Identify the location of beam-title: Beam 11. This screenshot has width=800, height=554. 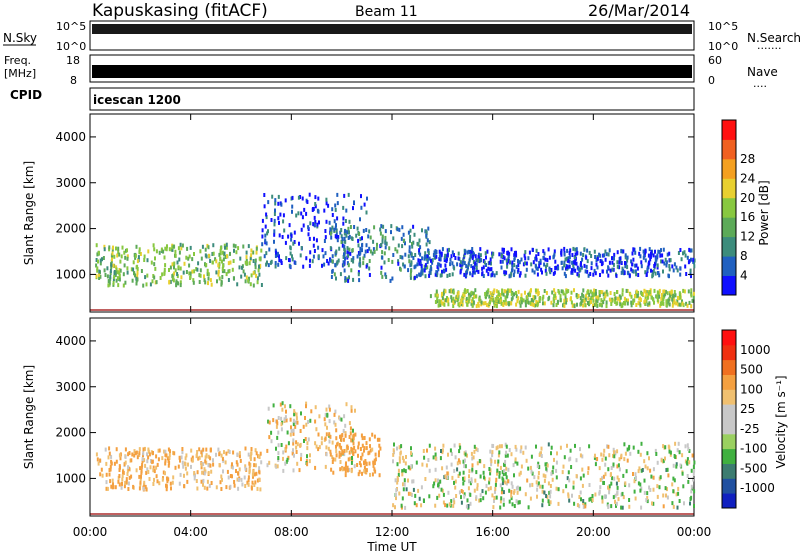
(386, 12).